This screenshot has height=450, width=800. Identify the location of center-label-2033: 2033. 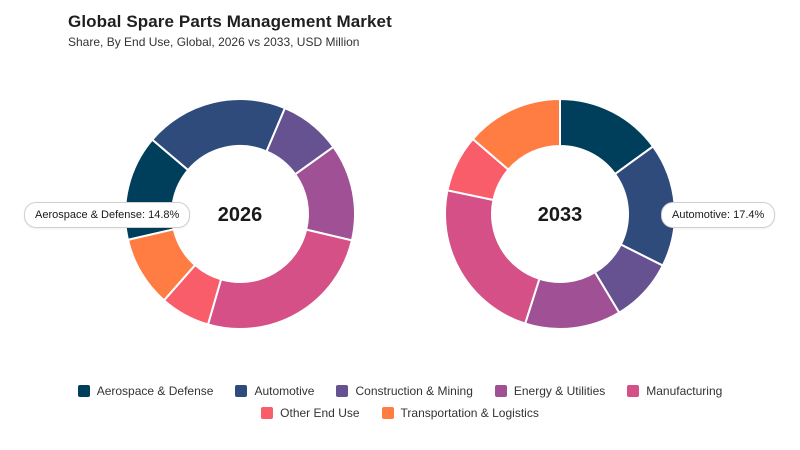
(560, 215).